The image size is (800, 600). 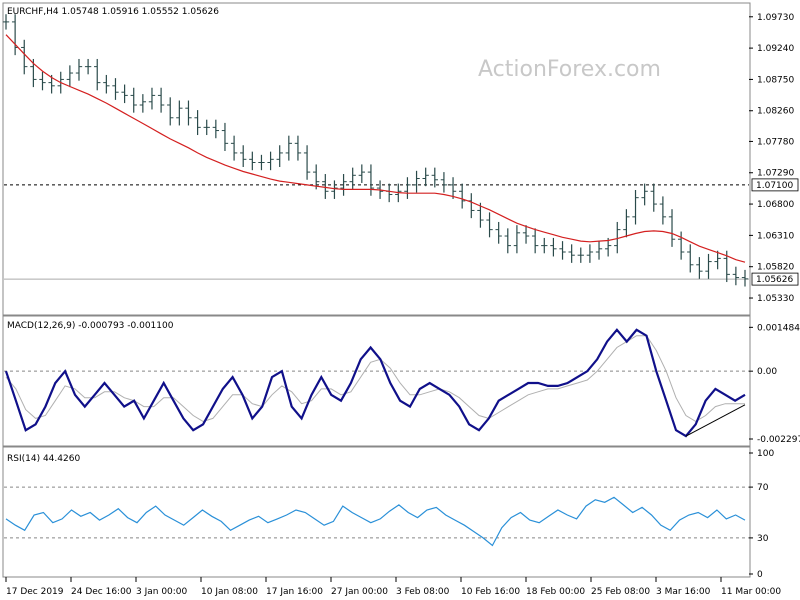 I want to click on level-value-box, so click(x=775, y=185).